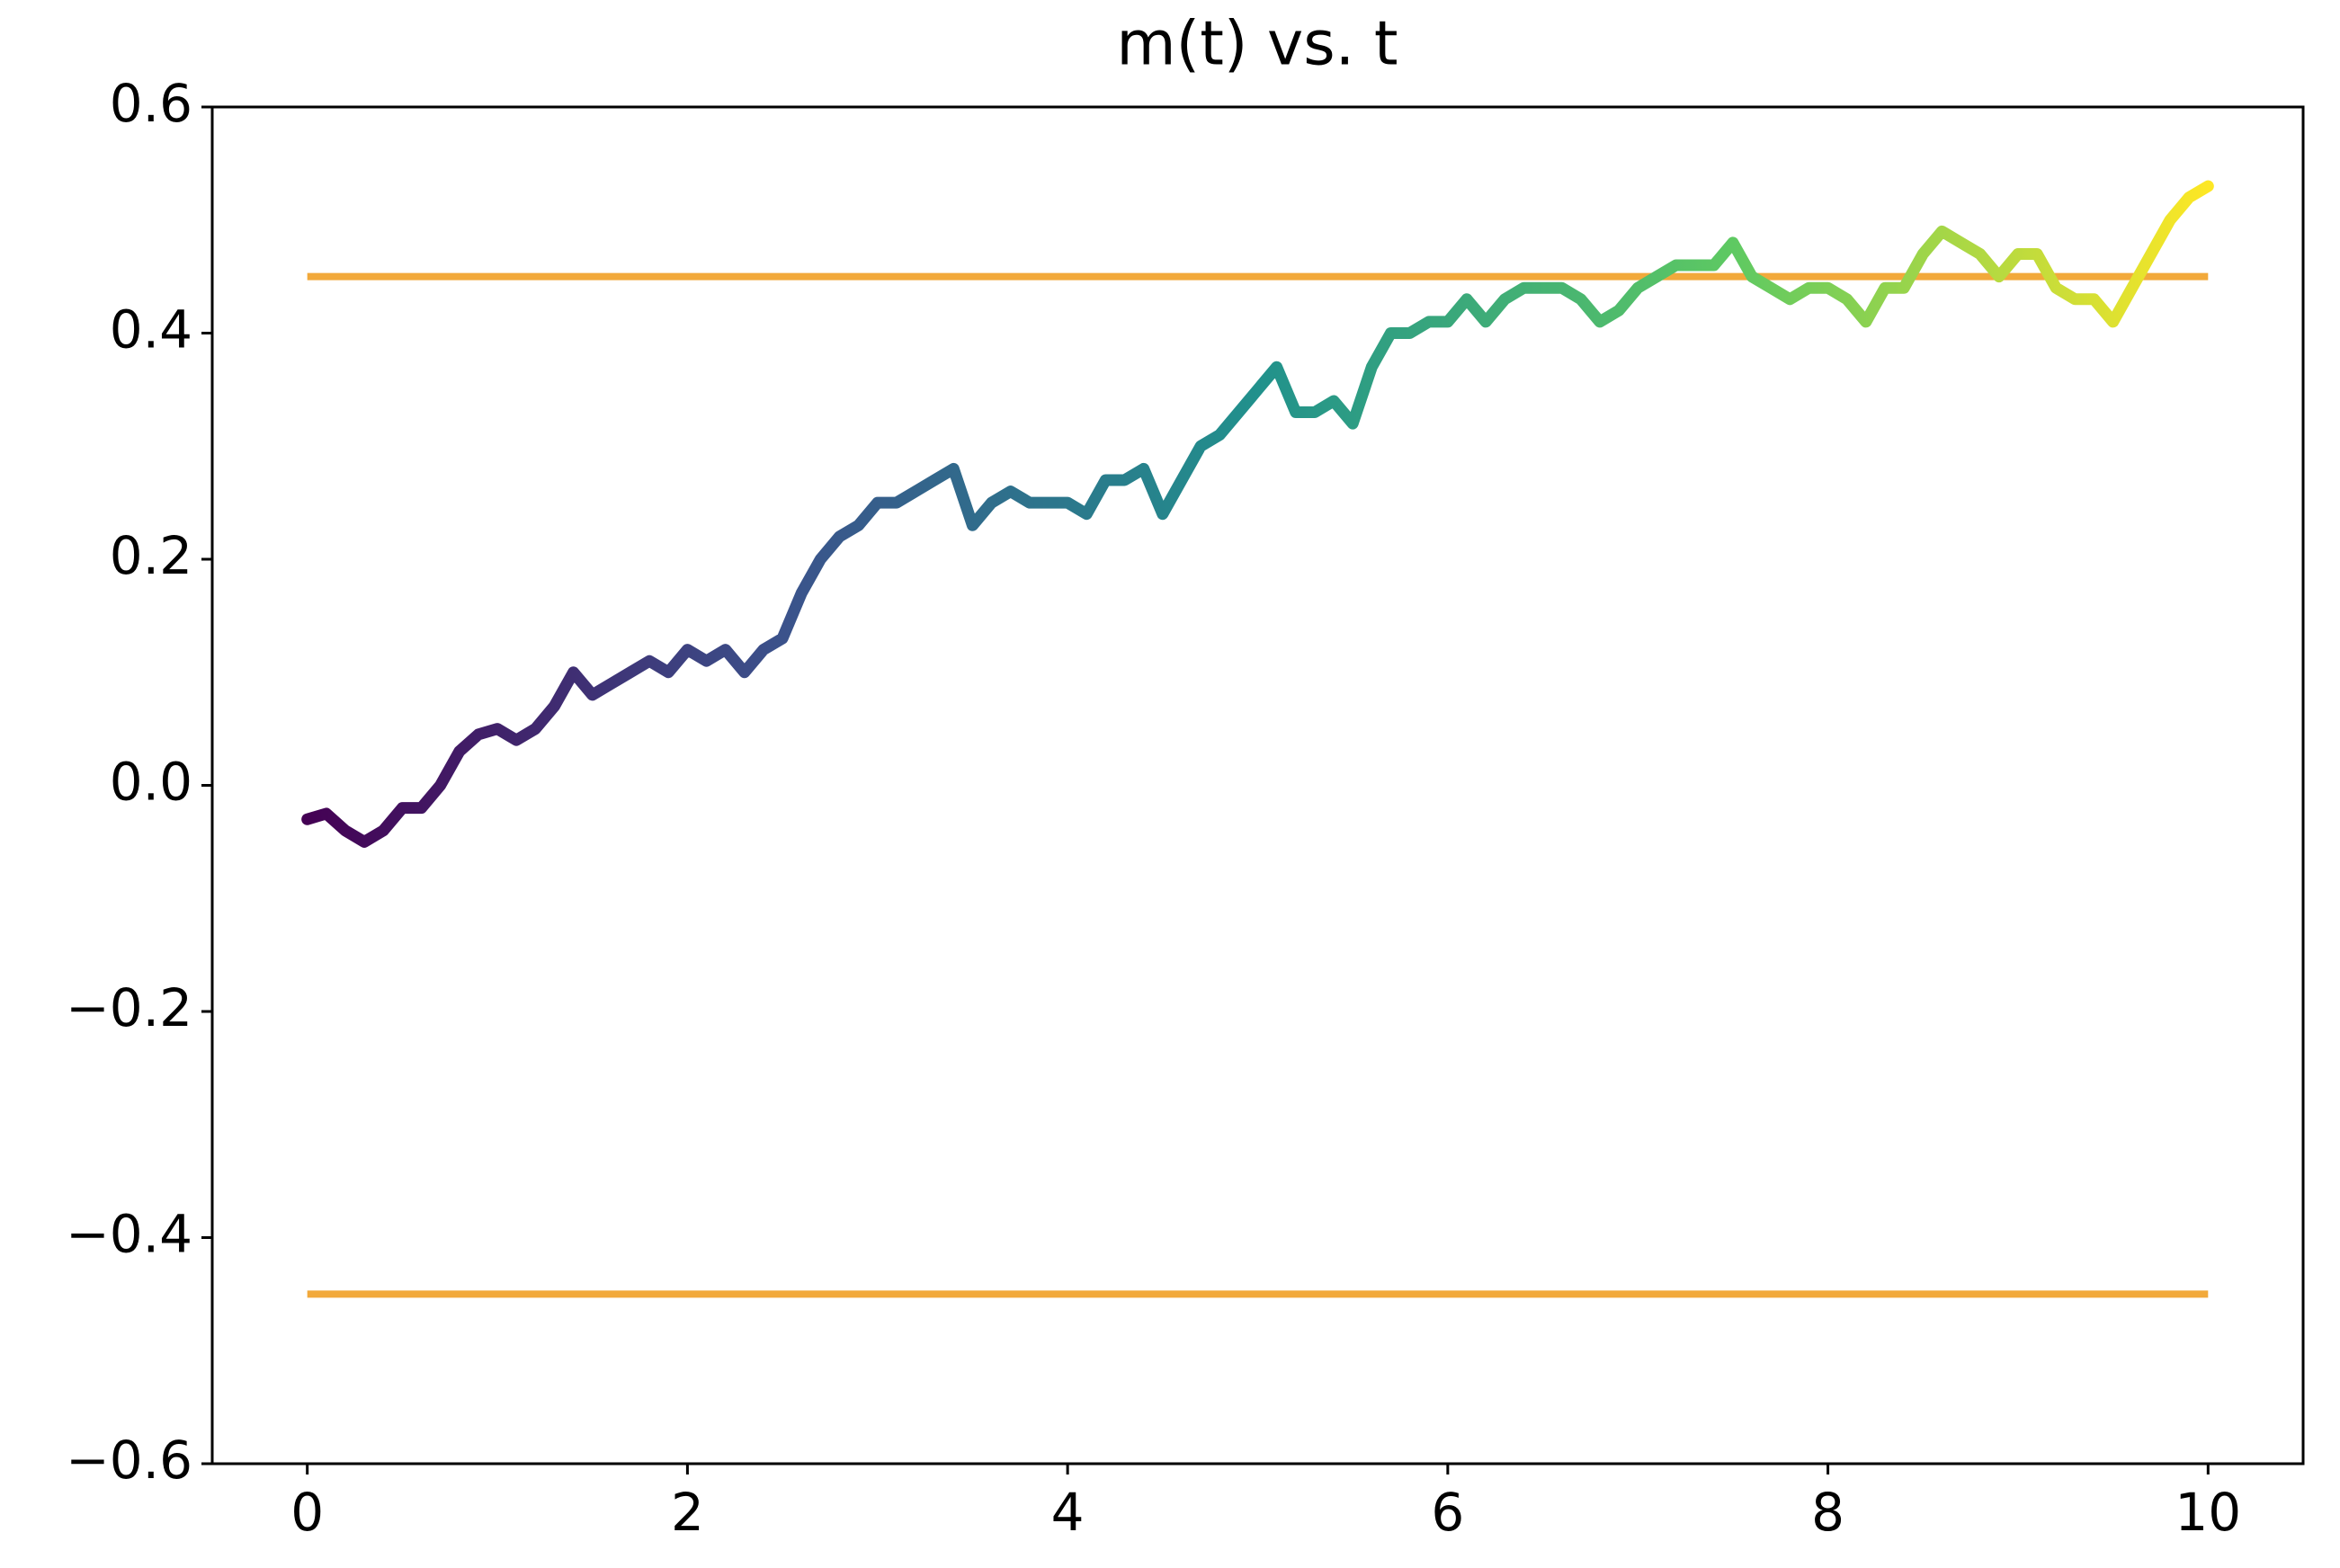 This screenshot has width=2340, height=1568. Describe the element at coordinates (2208, 1512) in the screenshot. I see `x-tick-label: 10` at that location.